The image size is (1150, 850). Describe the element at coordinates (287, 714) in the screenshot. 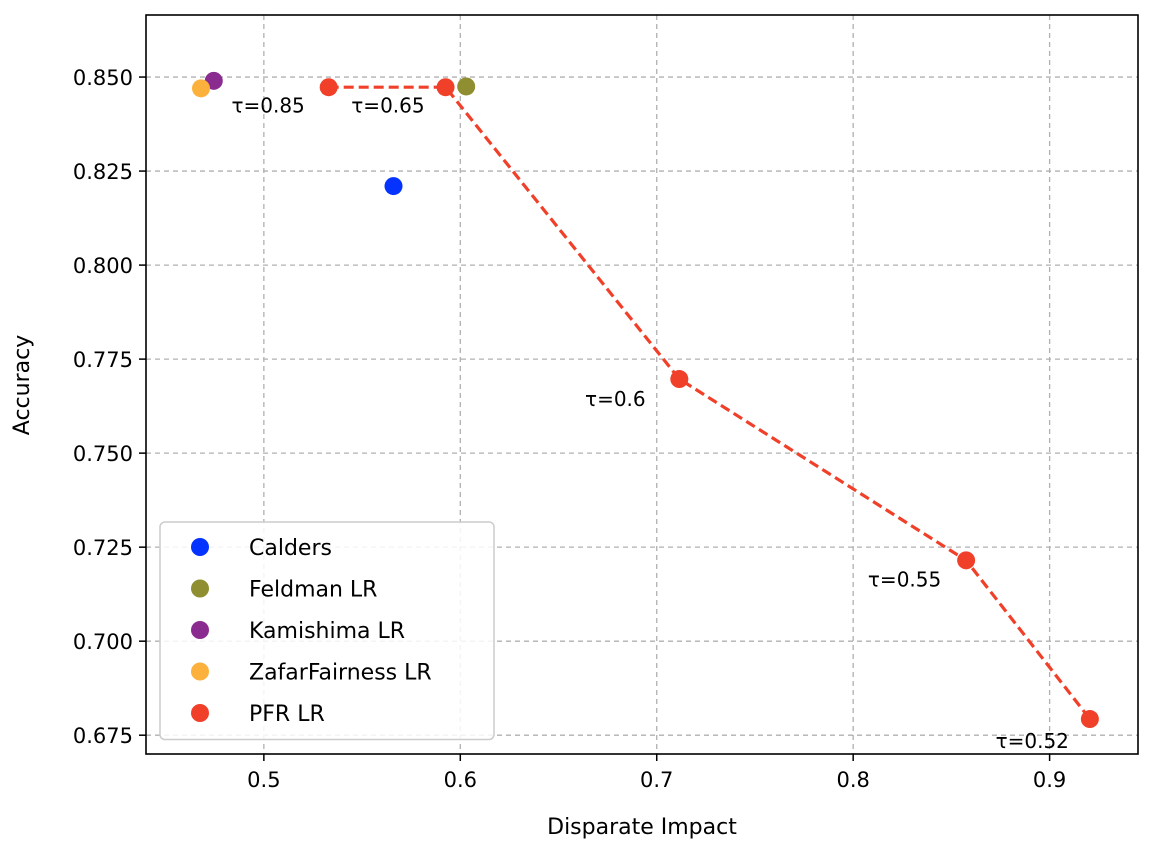

I see `legend-label: PFR LR` at that location.